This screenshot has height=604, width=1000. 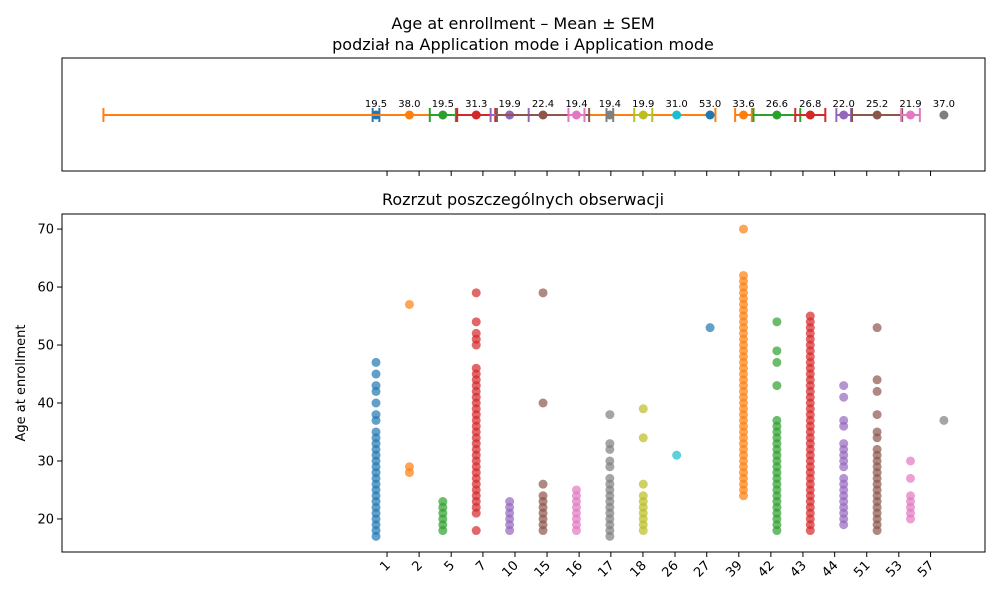 What do you see at coordinates (522, 23) in the screenshot?
I see `chart-title: Age at enrollment – Mean ± SEM` at bounding box center [522, 23].